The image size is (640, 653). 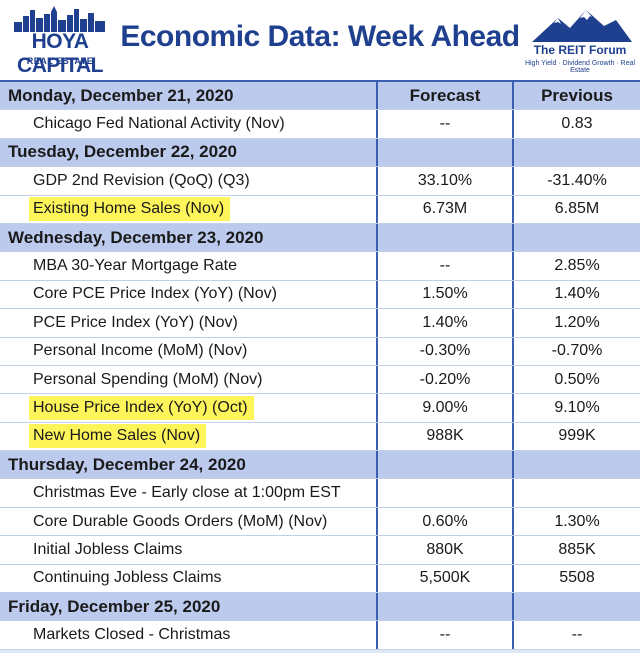 I want to click on previous-value: -0.70%, so click(x=576, y=351).